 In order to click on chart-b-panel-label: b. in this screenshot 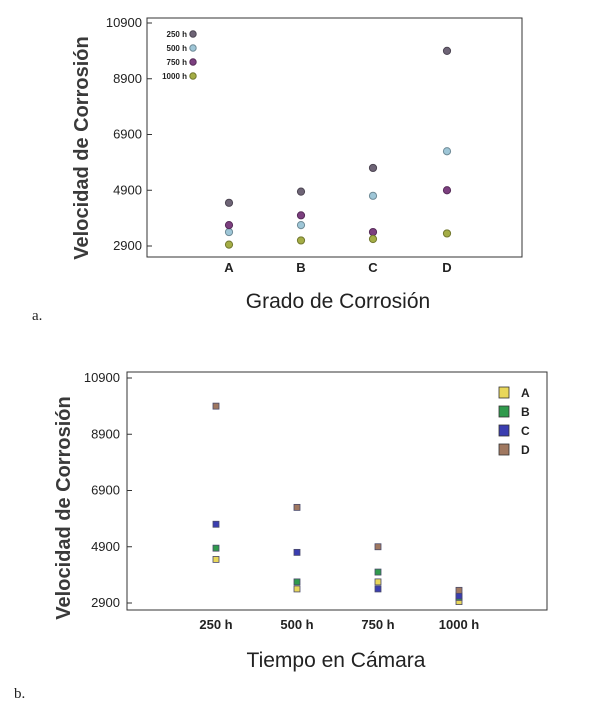, I will do `click(19, 694)`.